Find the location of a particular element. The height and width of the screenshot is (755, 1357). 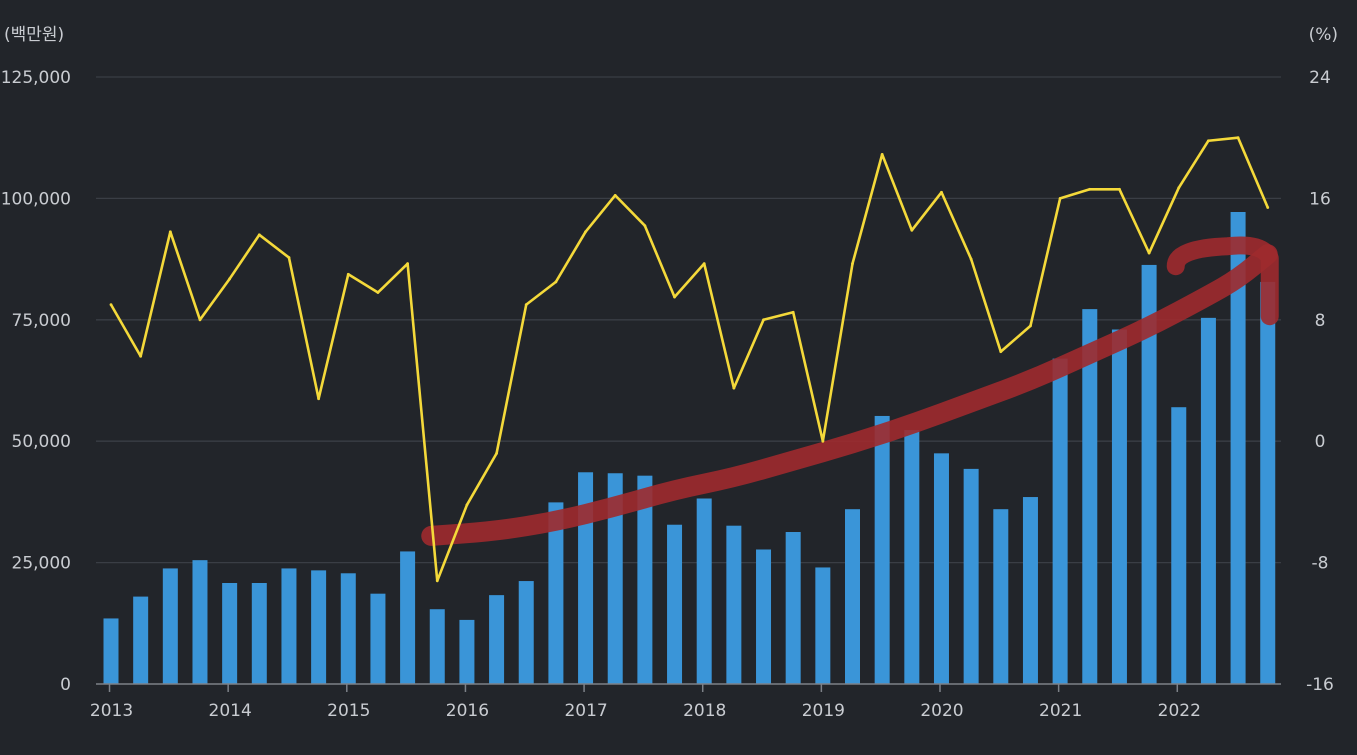

x-tick-label: 2014 is located at coordinates (230, 711).